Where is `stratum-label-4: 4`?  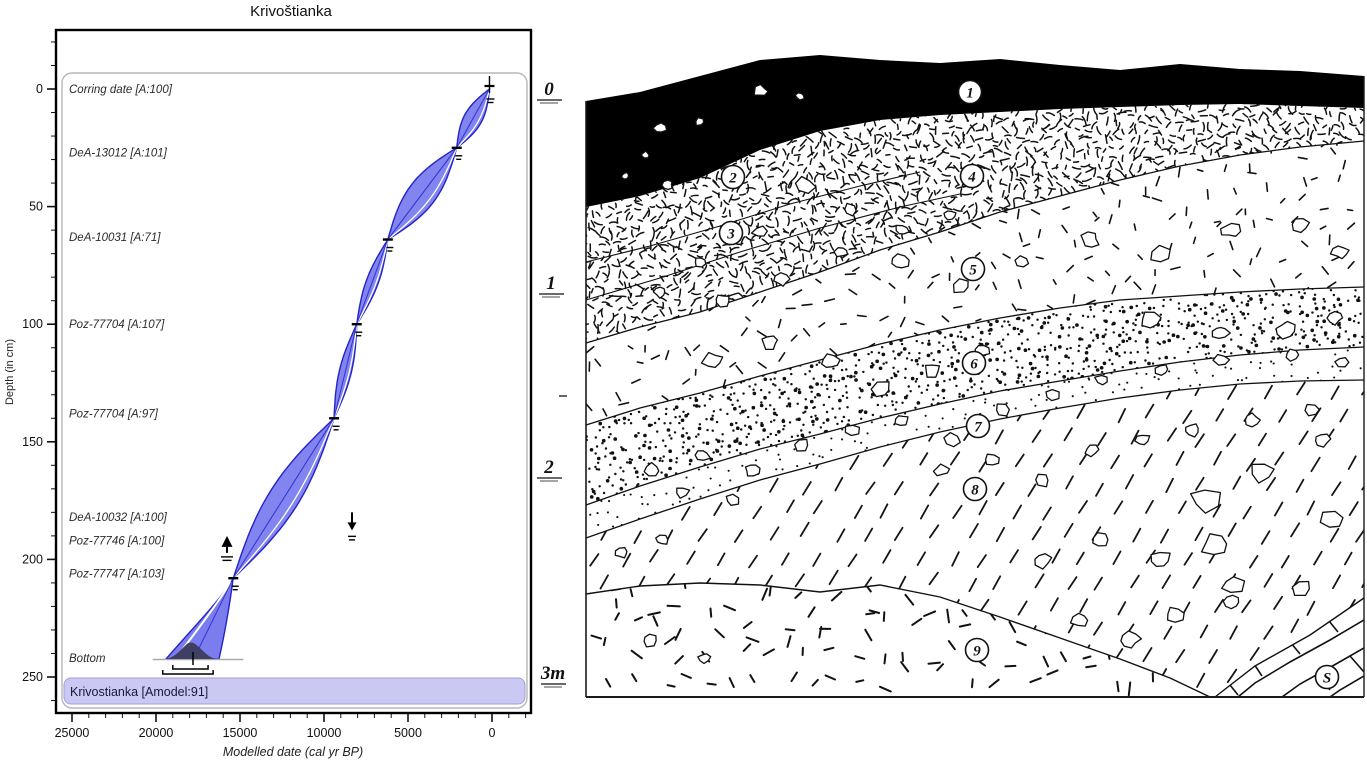 stratum-label-4: 4 is located at coordinates (971, 177).